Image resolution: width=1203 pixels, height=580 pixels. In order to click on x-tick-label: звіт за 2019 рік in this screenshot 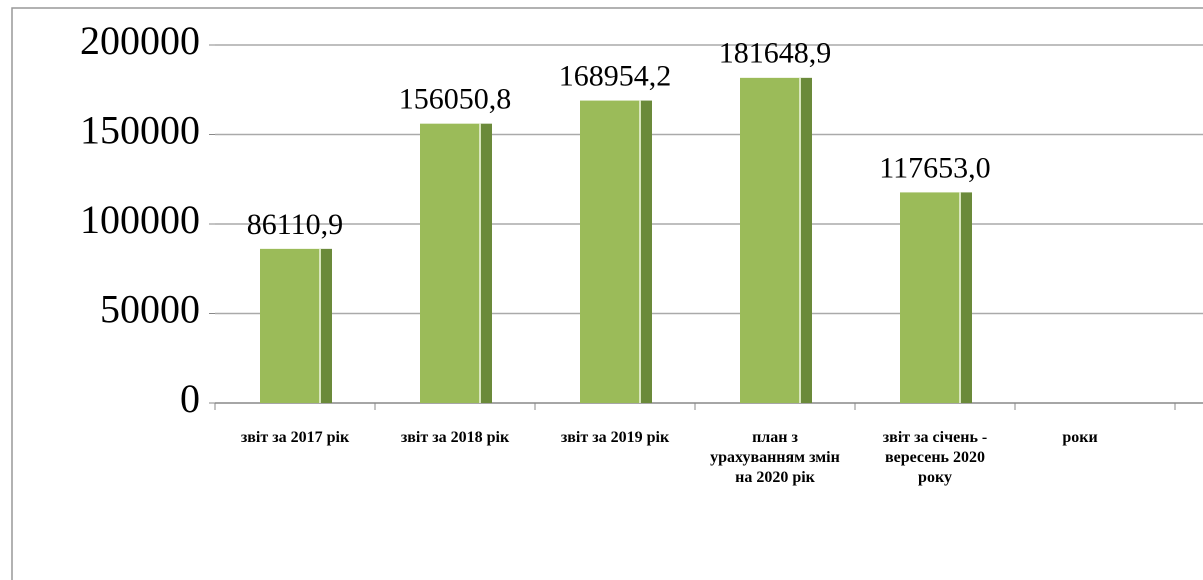, I will do `click(615, 437)`.